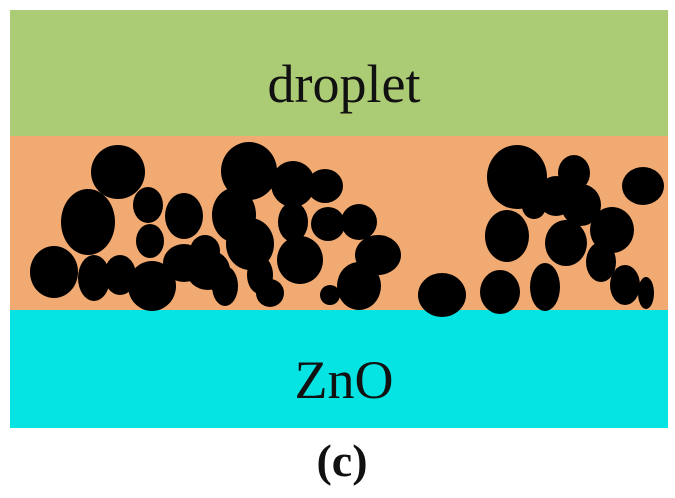 This screenshot has height=498, width=675. Describe the element at coordinates (341, 460) in the screenshot. I see `figure-caption: (c)` at that location.